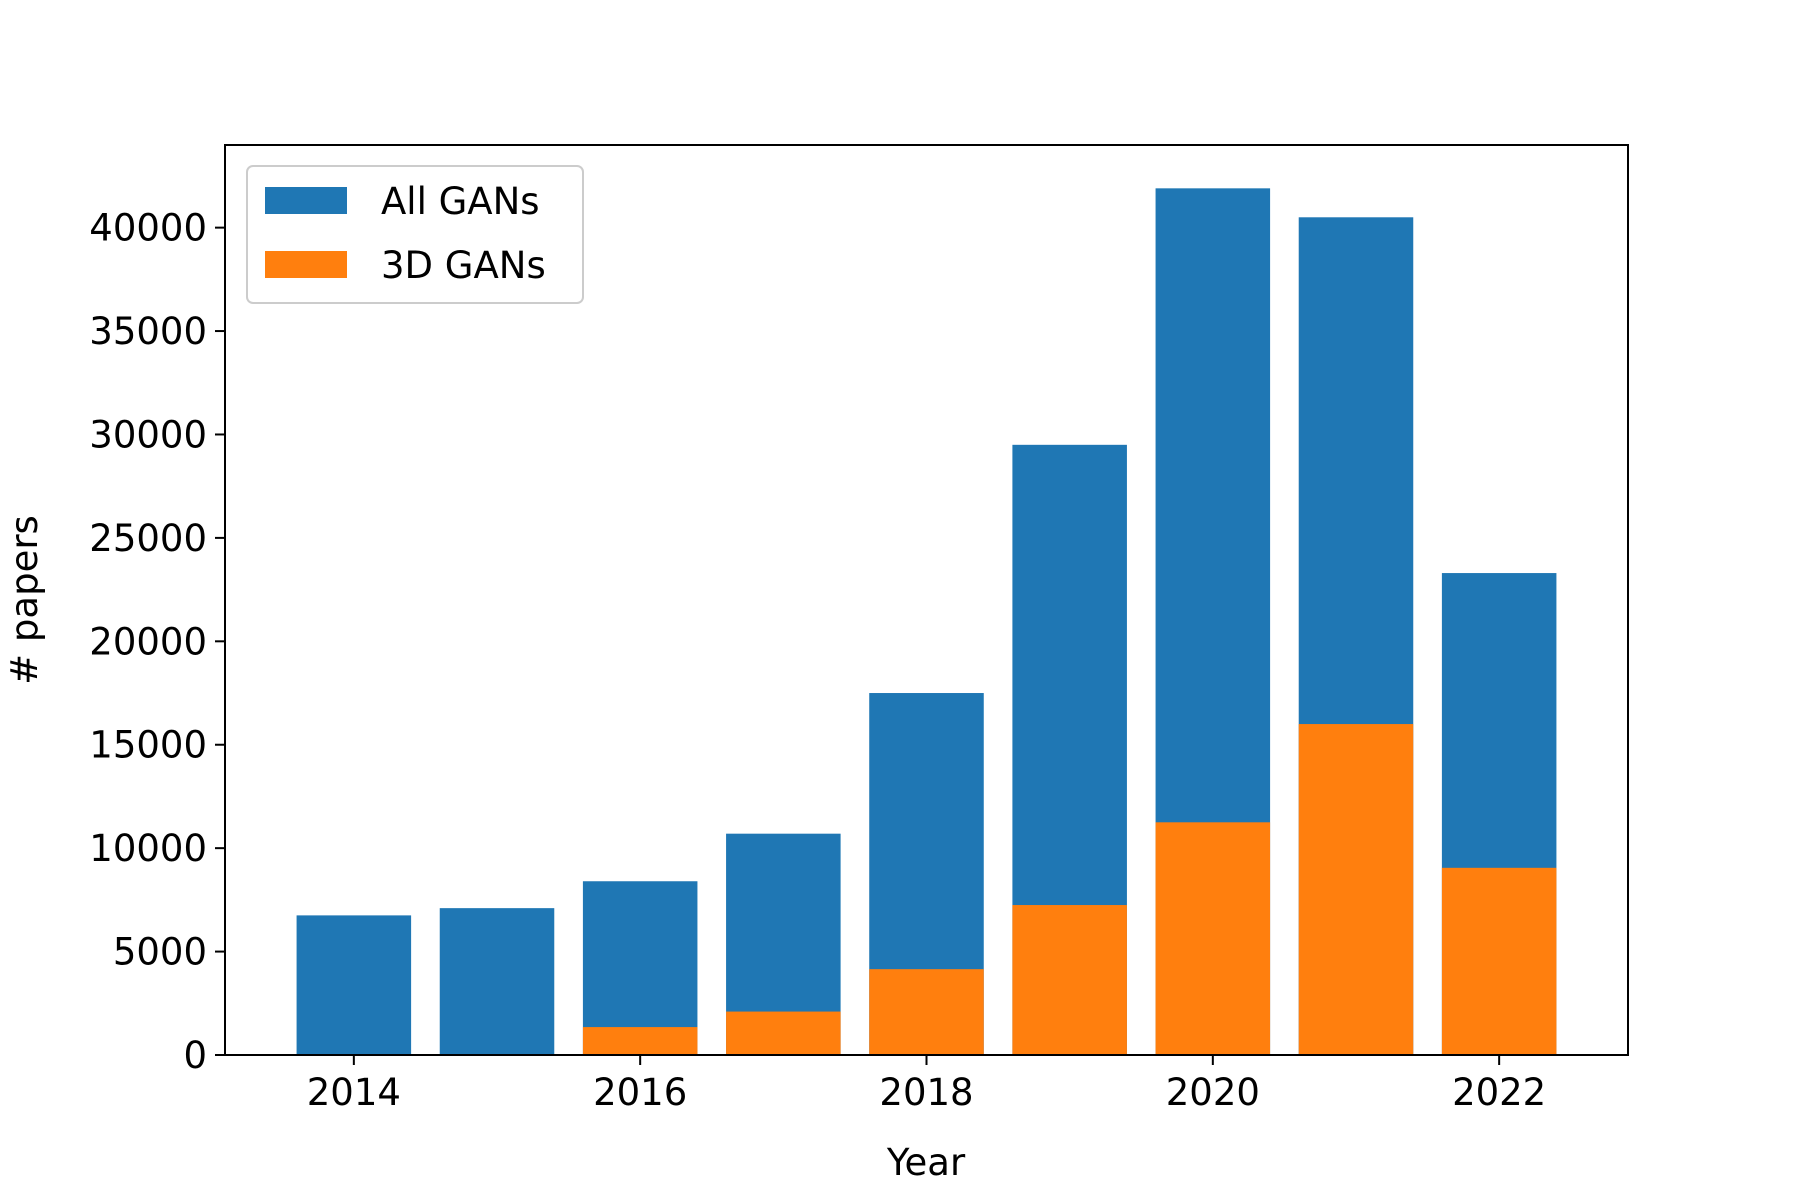 Image resolution: width=1800 pixels, height=1200 pixels. What do you see at coordinates (354, 985) in the screenshot?
I see `bar-all-gans-2014` at bounding box center [354, 985].